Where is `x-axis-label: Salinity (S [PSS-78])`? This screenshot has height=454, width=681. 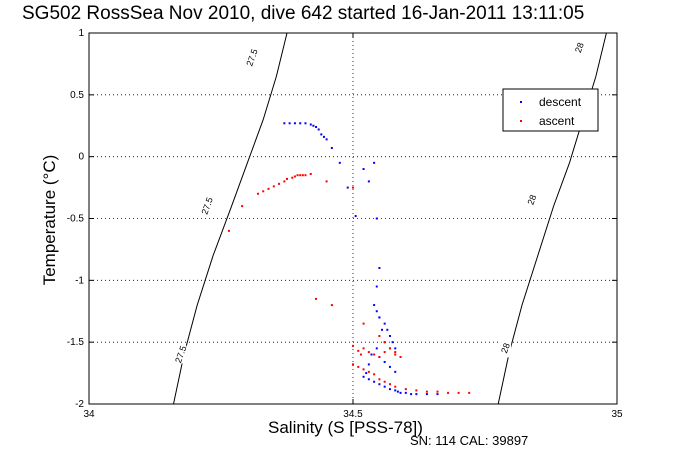
x-axis-label: Salinity (S [PSS-78]) is located at coordinates (345, 427).